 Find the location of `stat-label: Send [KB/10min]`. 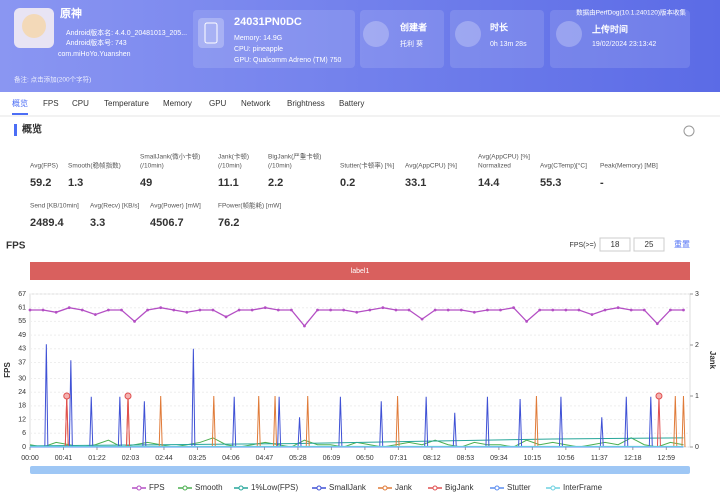

stat-label: Send [KB/10min] is located at coordinates (54, 206).